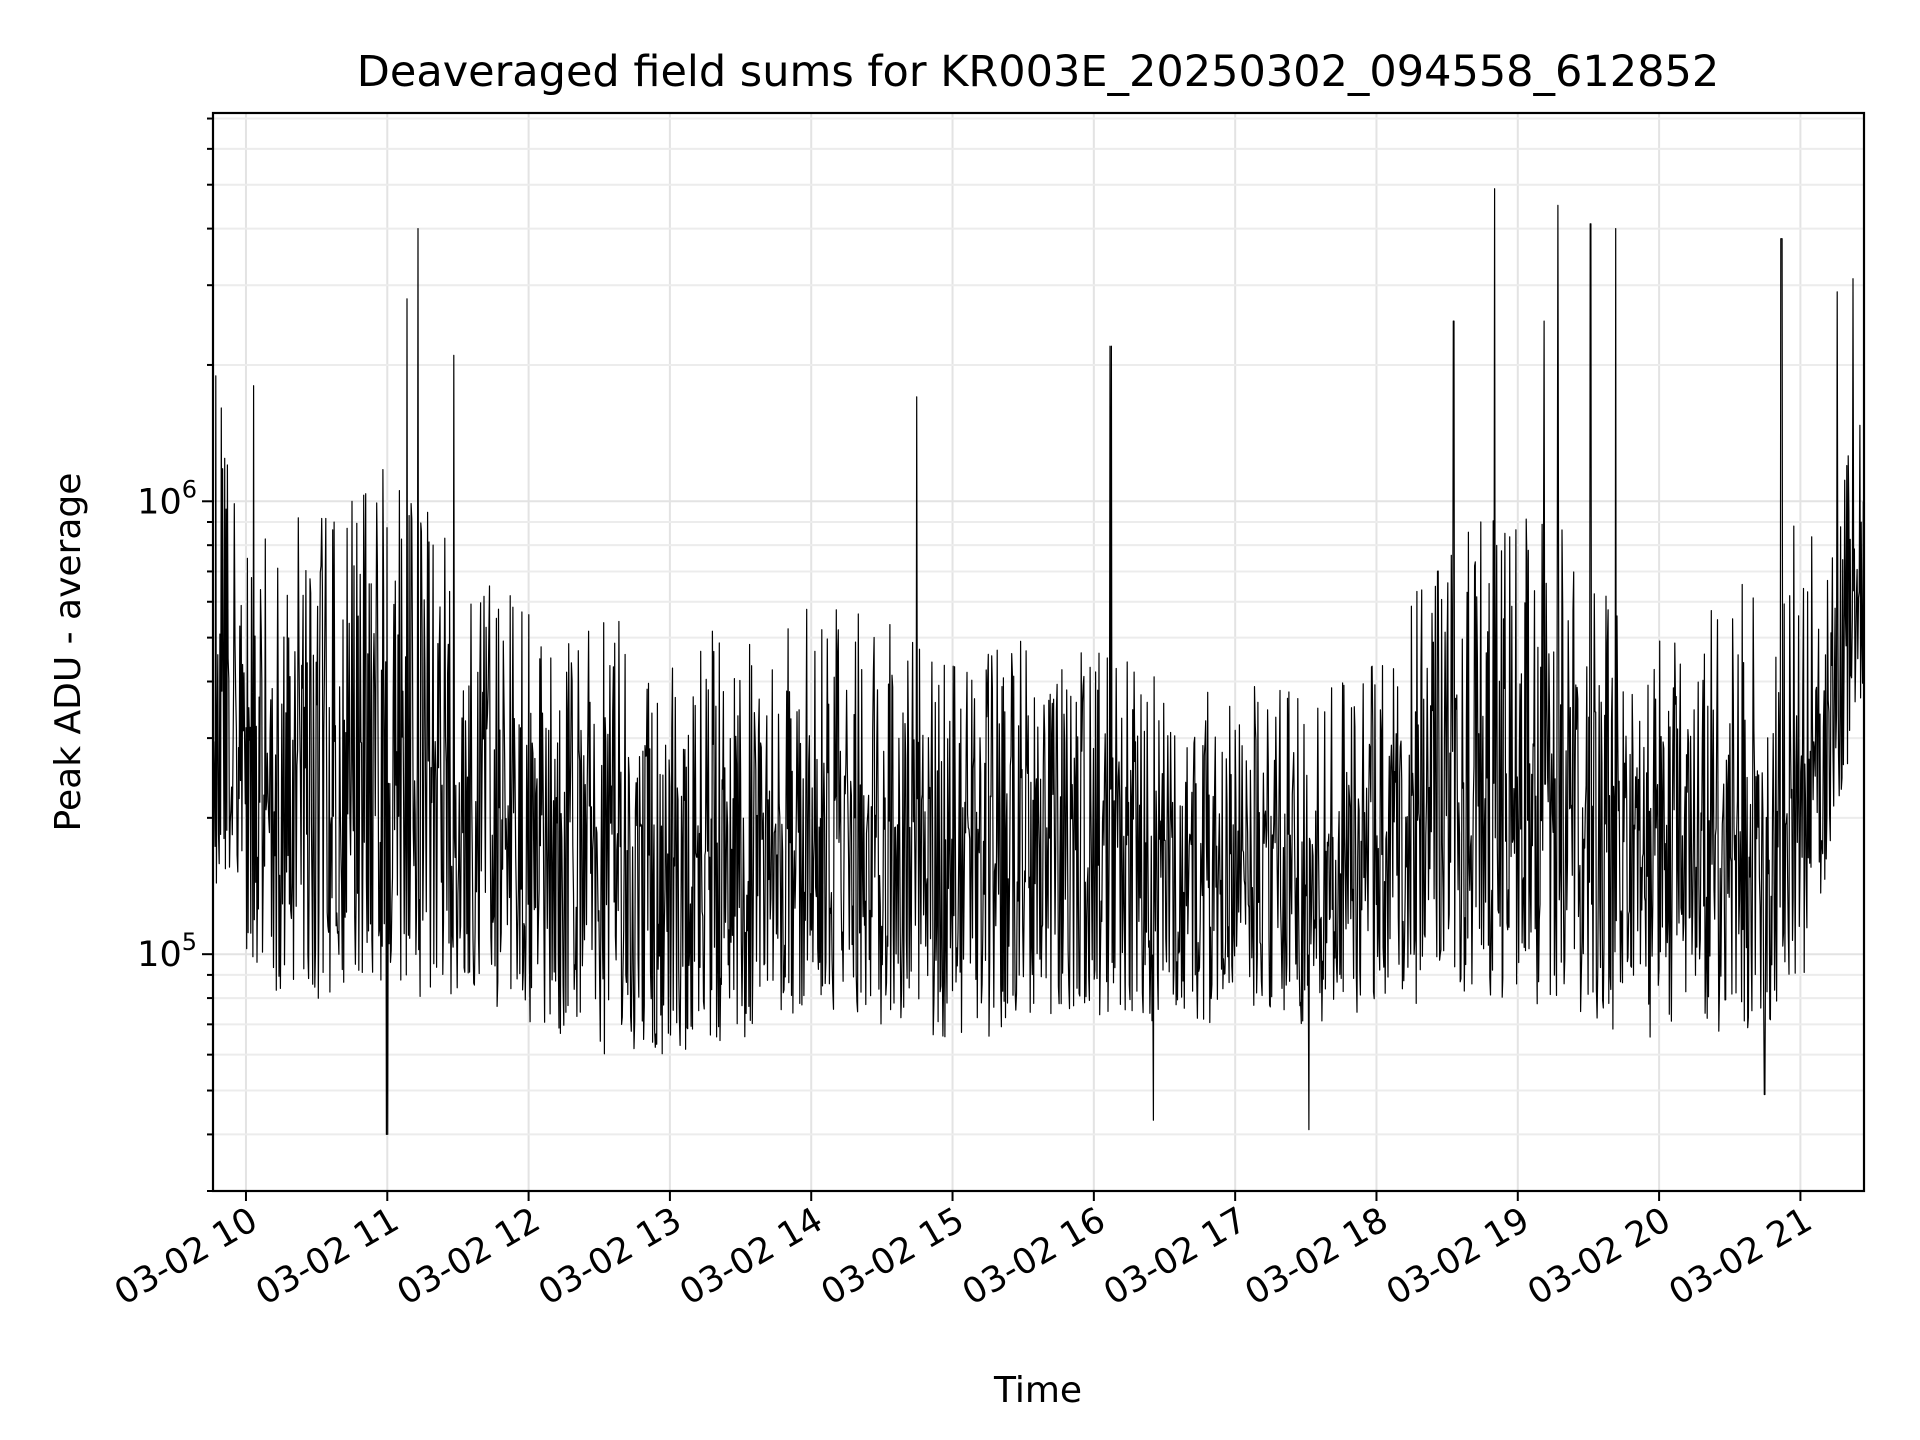 The image size is (1920, 1440). Describe the element at coordinates (68, 652) in the screenshot. I see `y-axis-label: Peak ADU - average` at that location.